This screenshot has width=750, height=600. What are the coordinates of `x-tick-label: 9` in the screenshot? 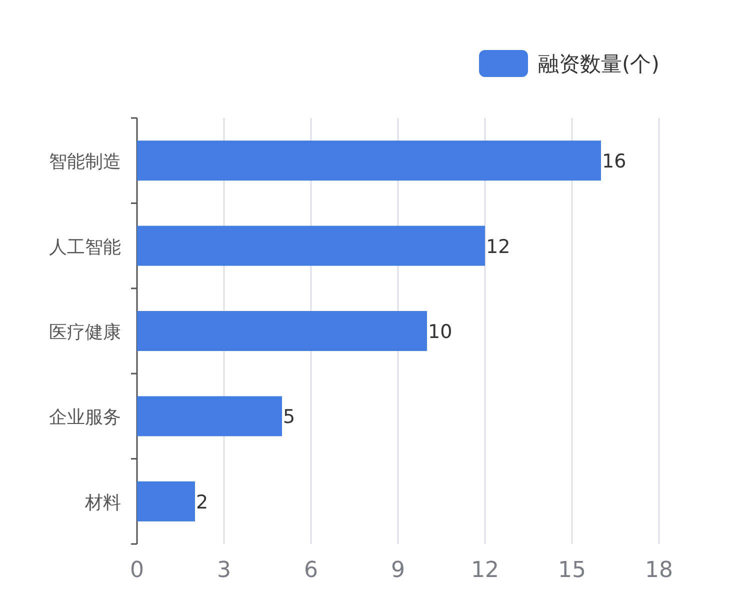 It's located at (398, 570).